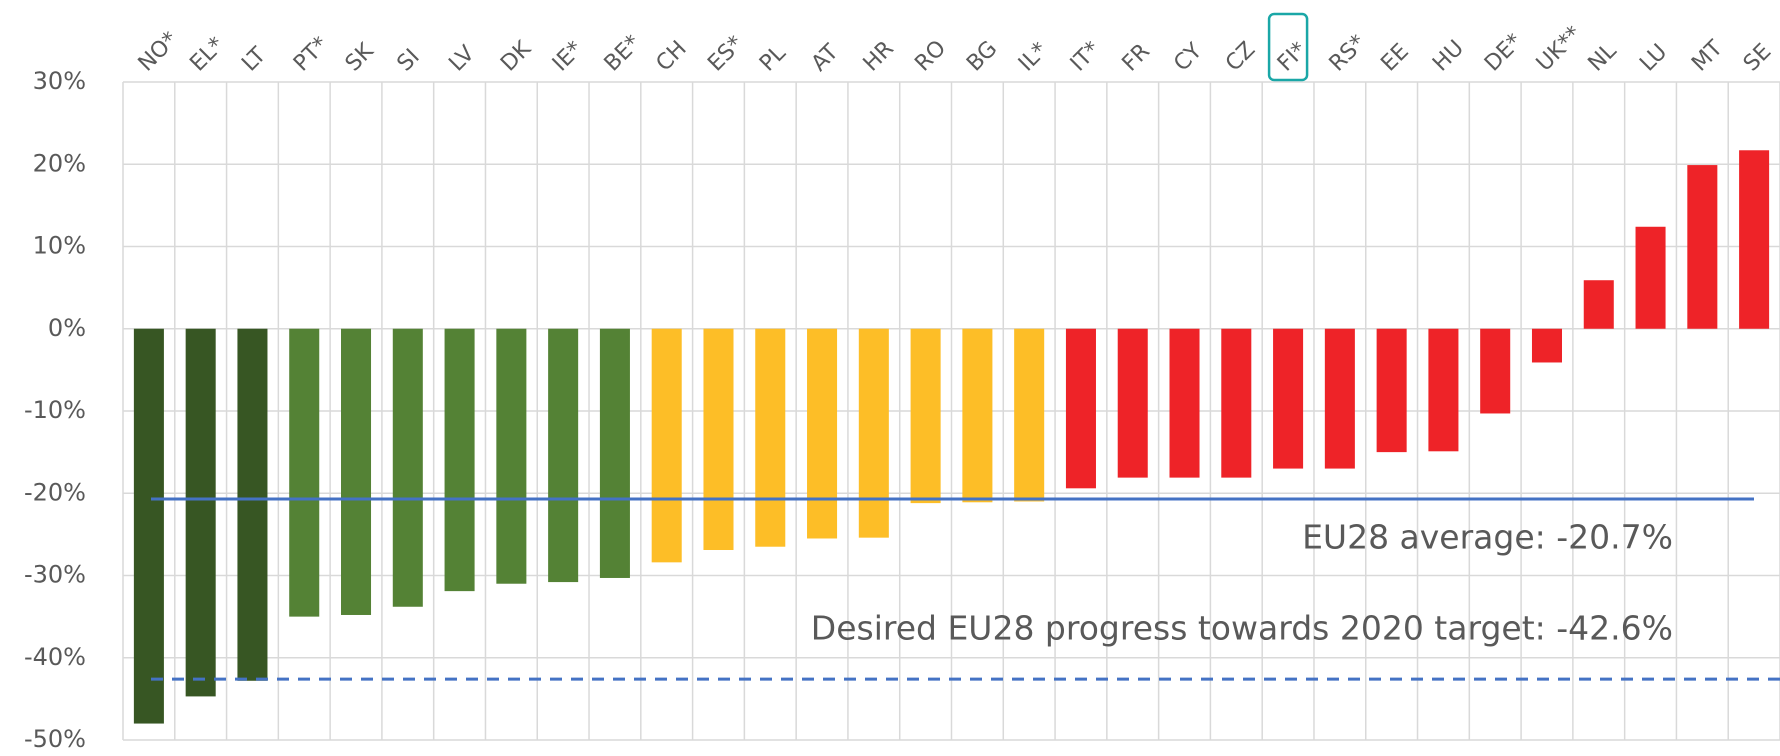 This screenshot has width=1780, height=756. I want to click on x-tick-label: FR, so click(1136, 57).